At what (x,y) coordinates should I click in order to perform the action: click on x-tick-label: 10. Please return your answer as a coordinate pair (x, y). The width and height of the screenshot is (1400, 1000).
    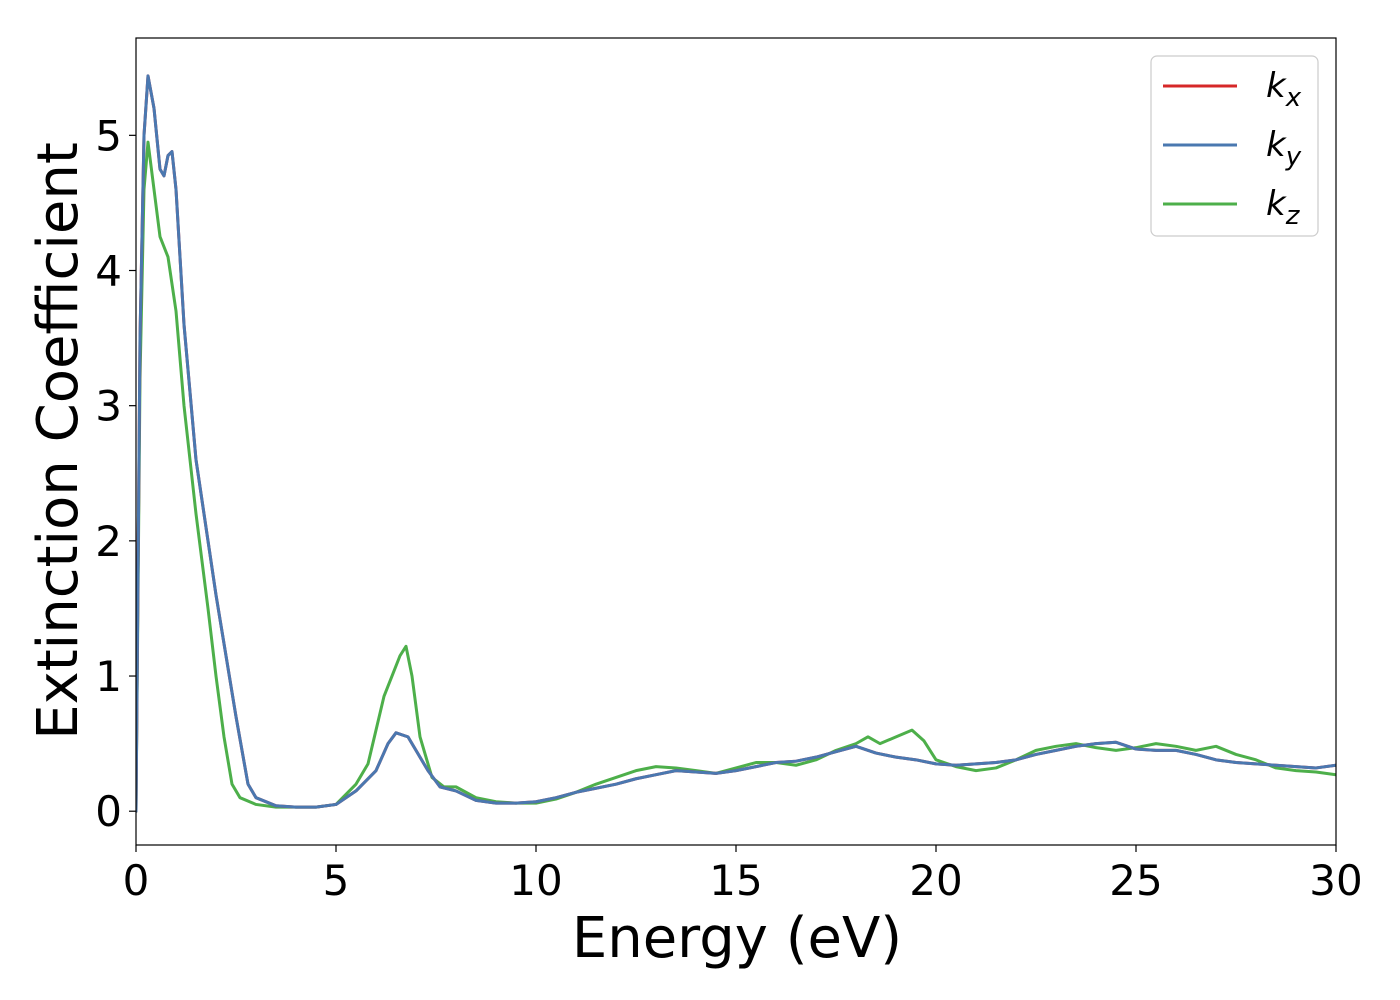
    Looking at the image, I should click on (535, 880).